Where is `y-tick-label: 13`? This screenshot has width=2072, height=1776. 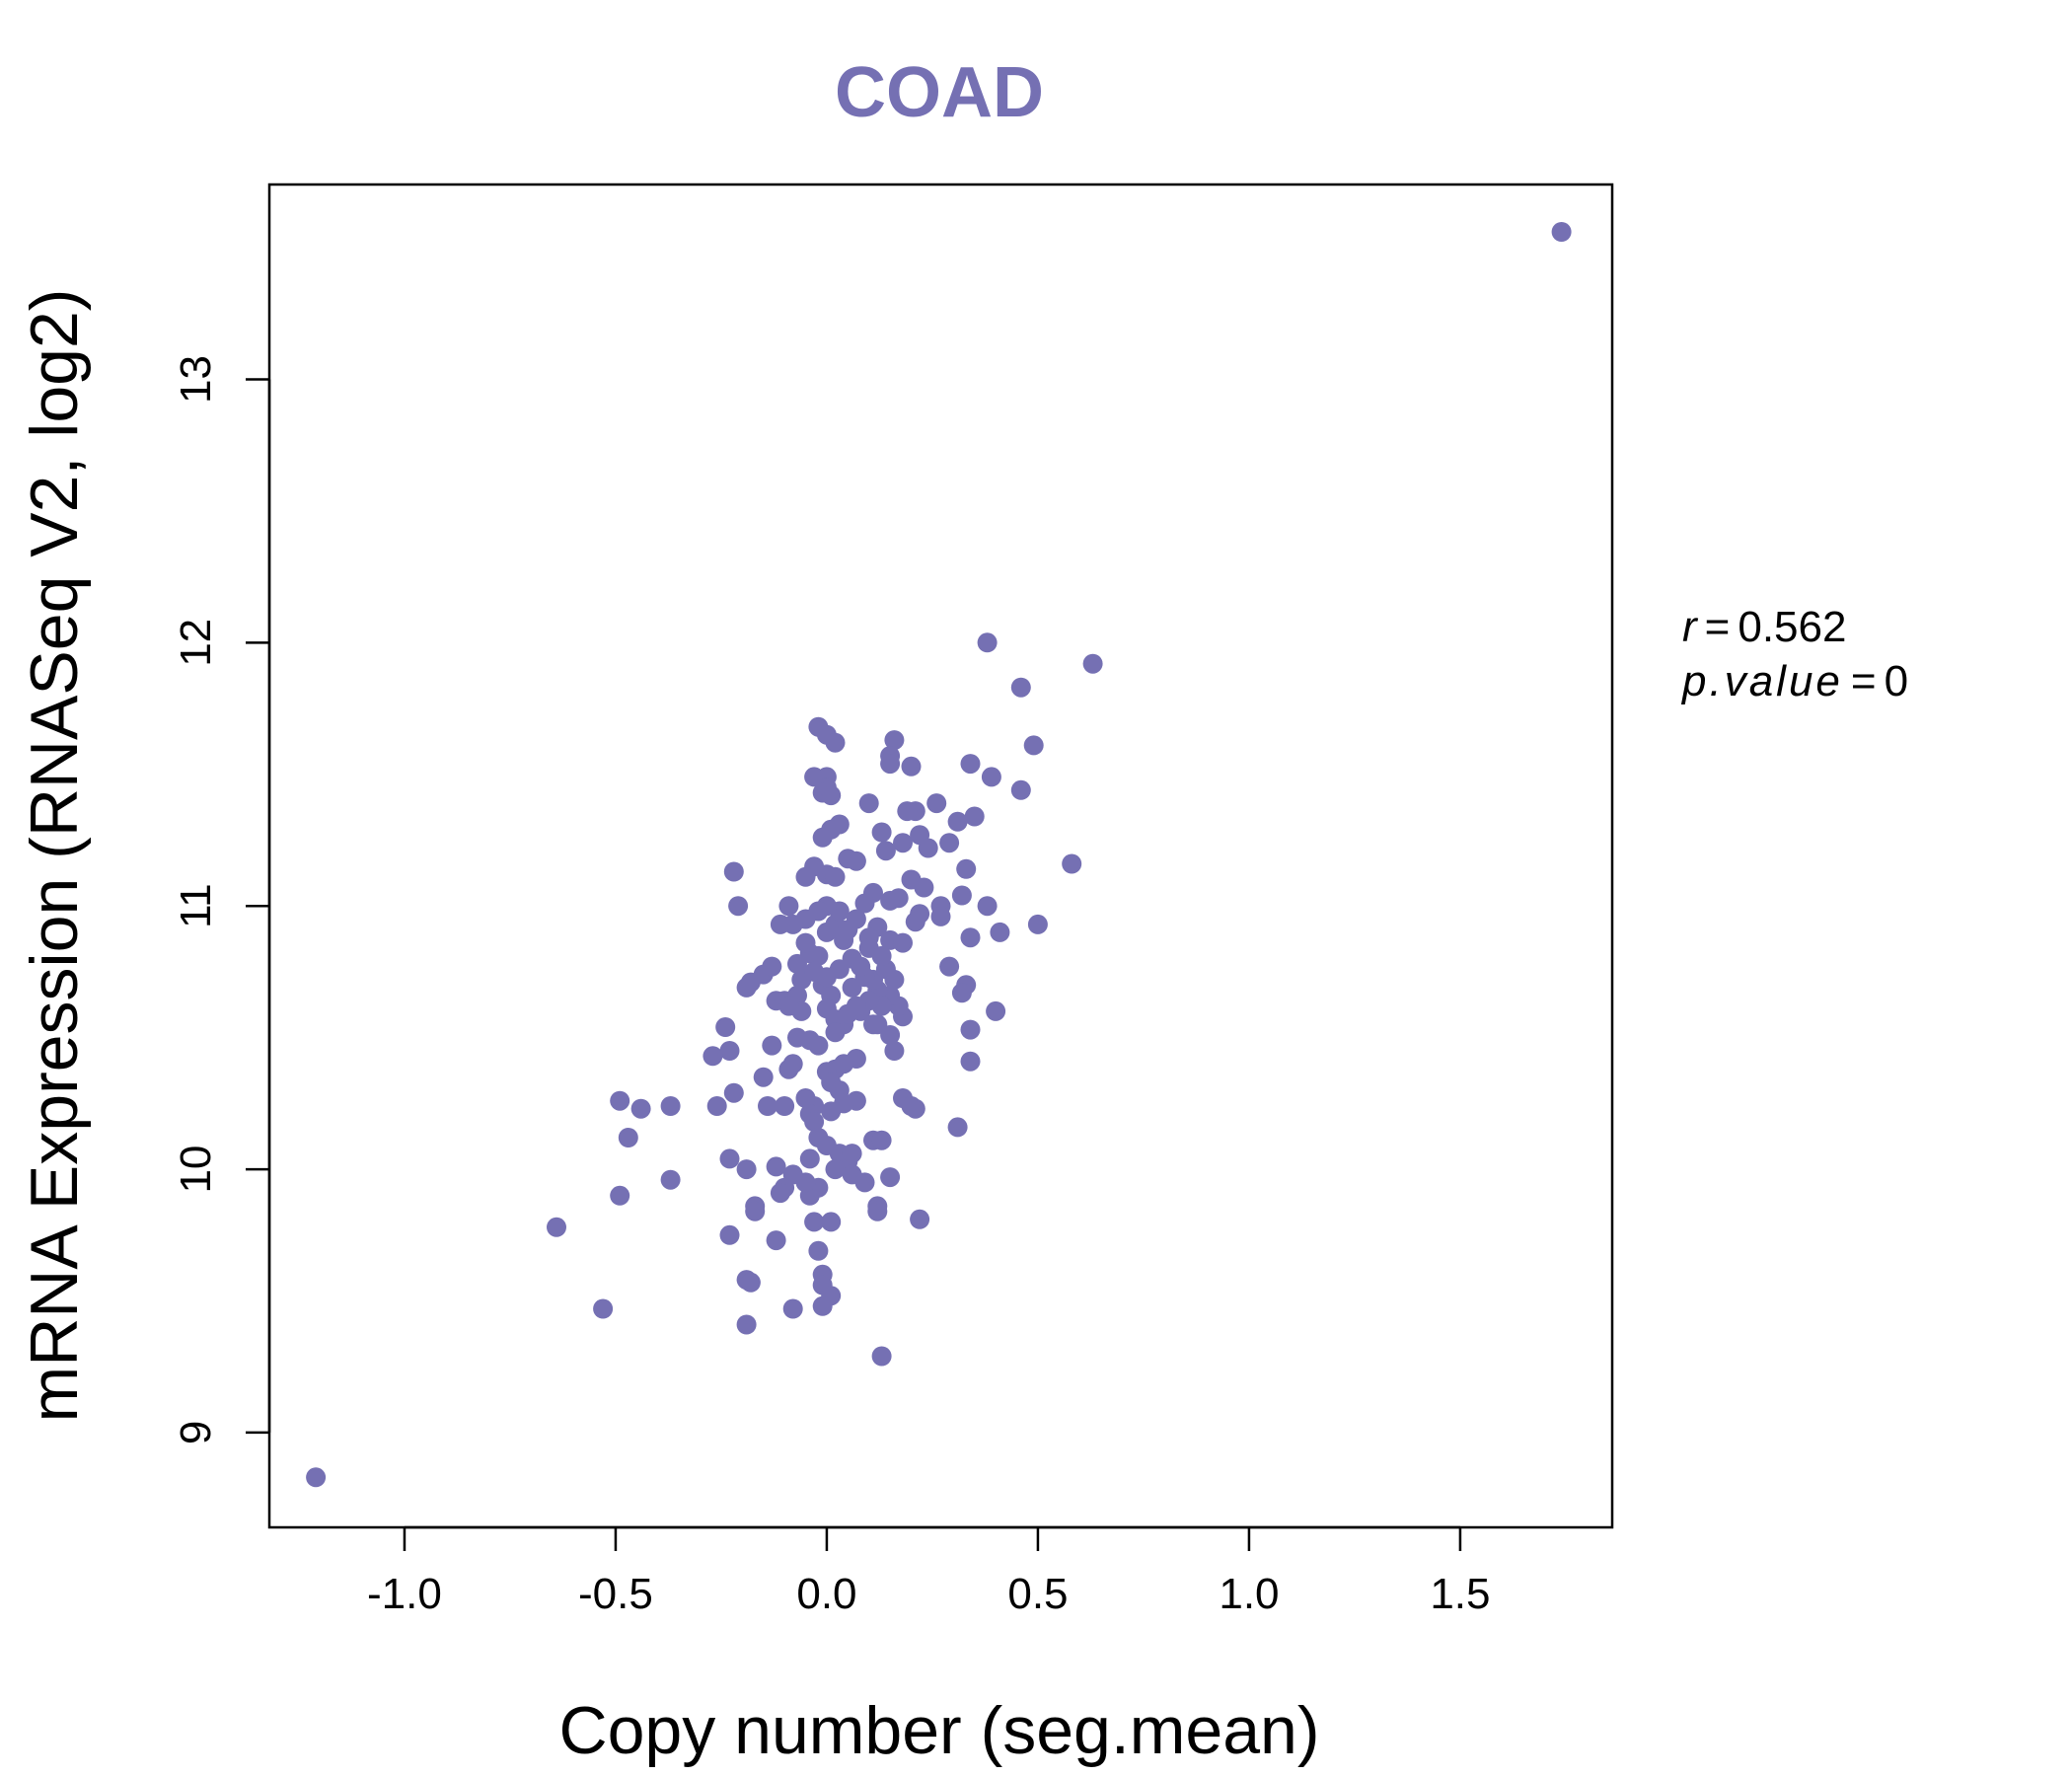
y-tick-label: 13 is located at coordinates (196, 379).